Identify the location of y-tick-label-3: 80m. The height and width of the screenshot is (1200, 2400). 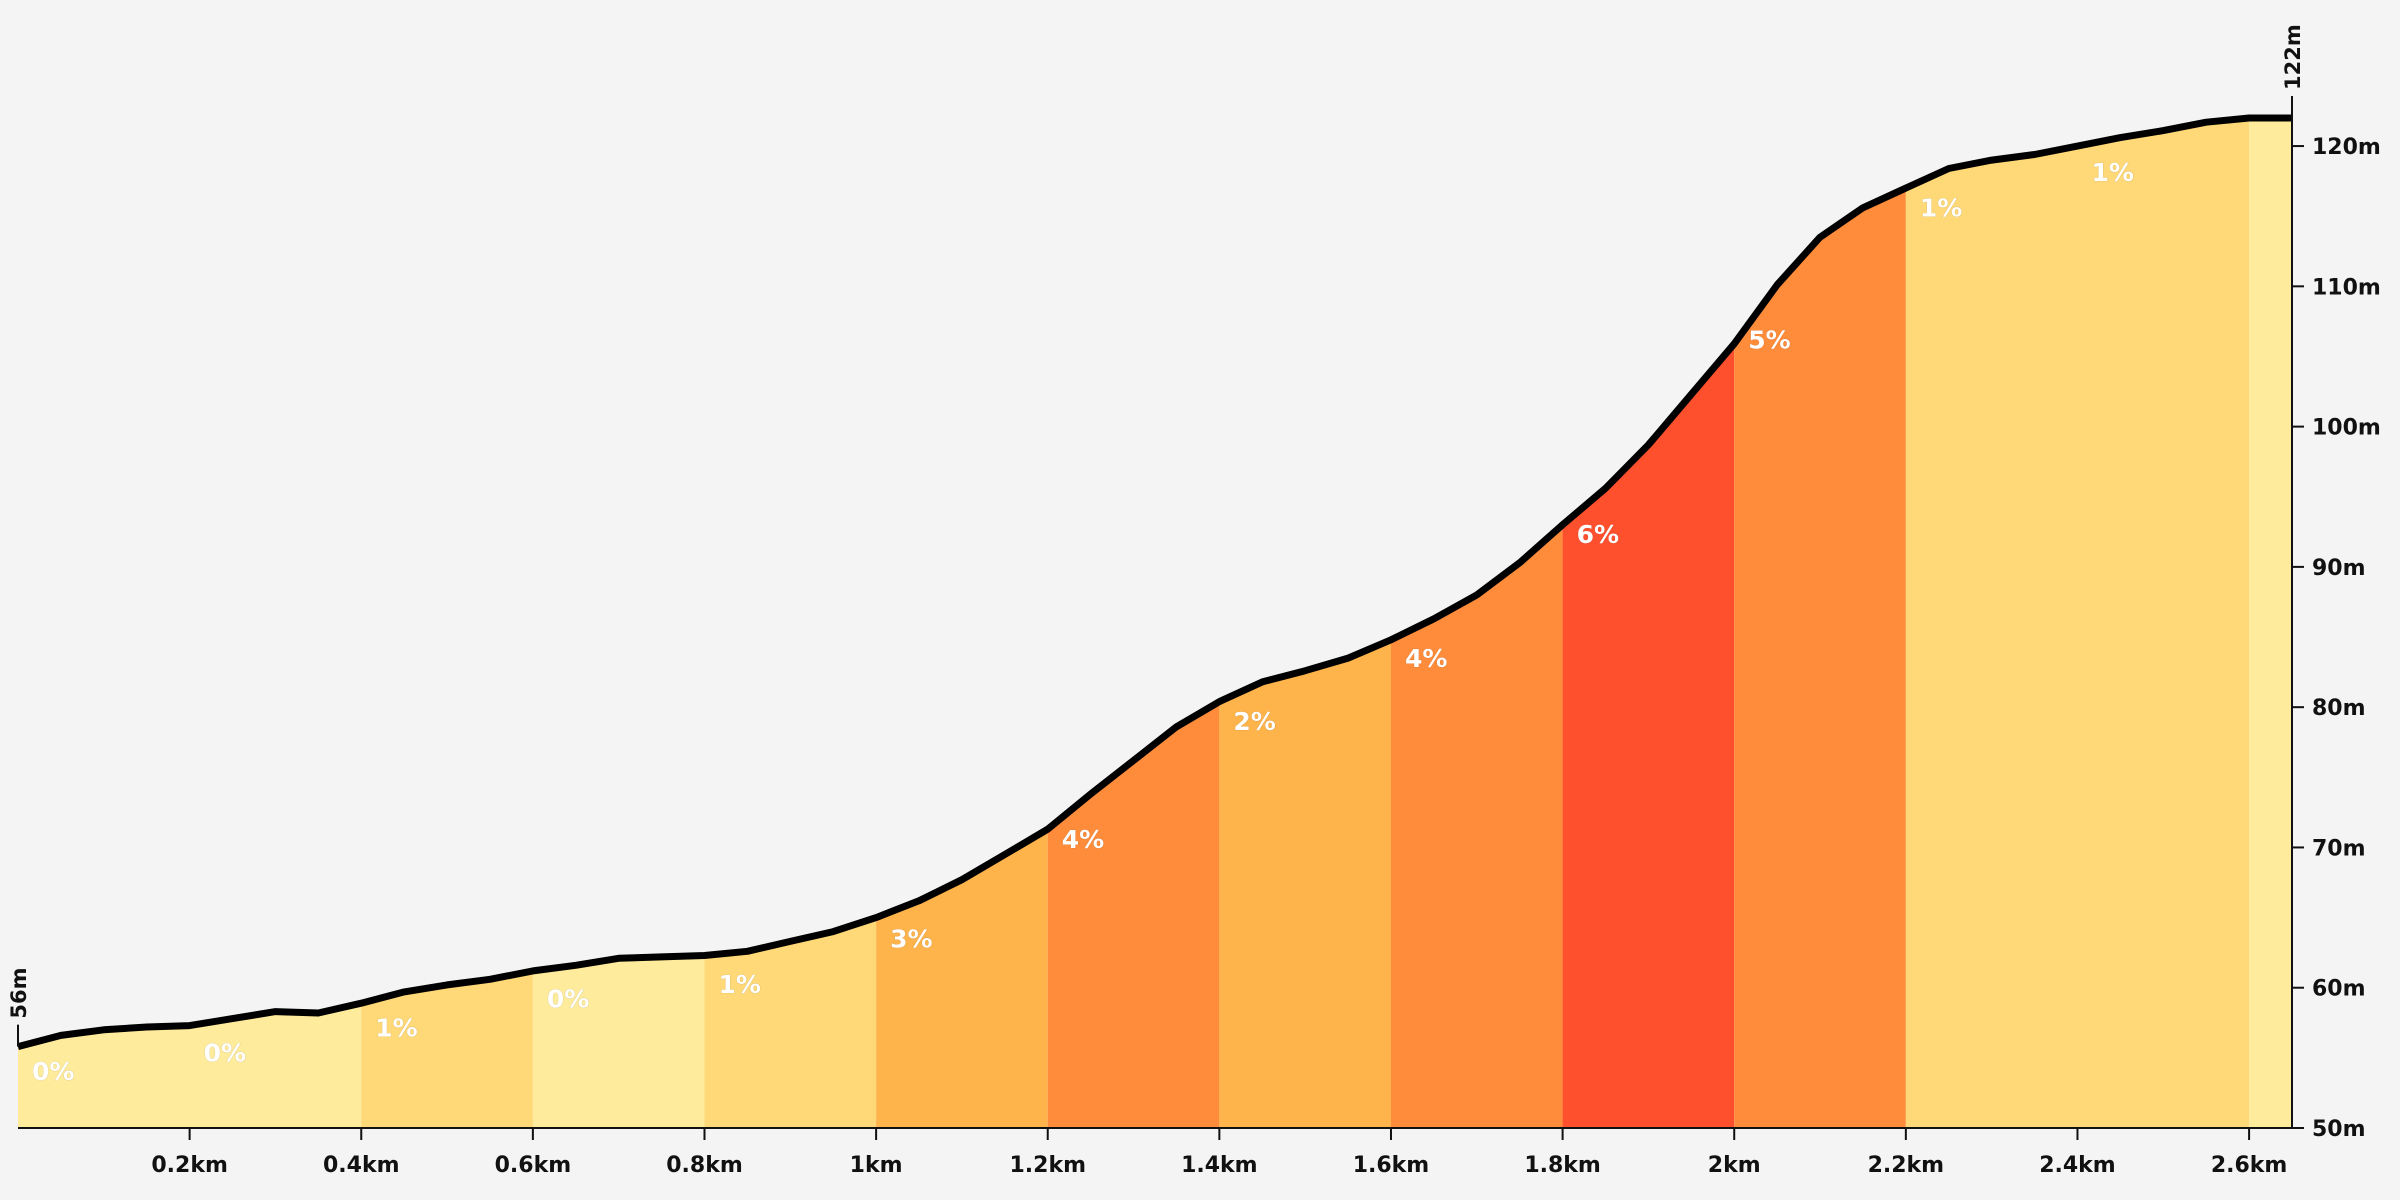
(2339, 708).